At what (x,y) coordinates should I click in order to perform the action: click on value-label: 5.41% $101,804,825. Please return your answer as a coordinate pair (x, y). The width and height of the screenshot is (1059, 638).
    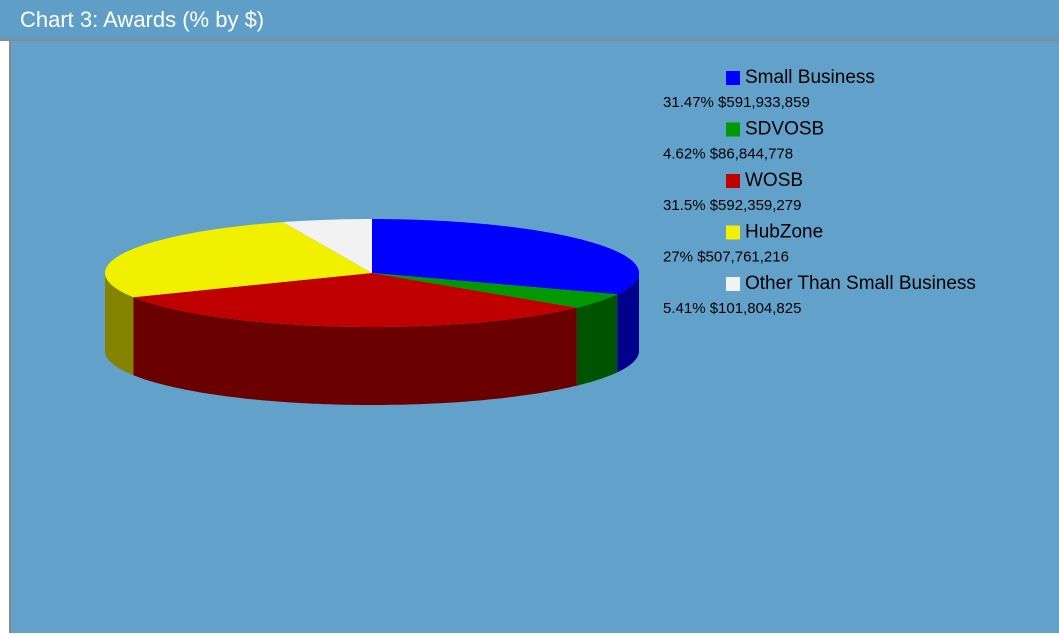
    Looking at the image, I should click on (732, 308).